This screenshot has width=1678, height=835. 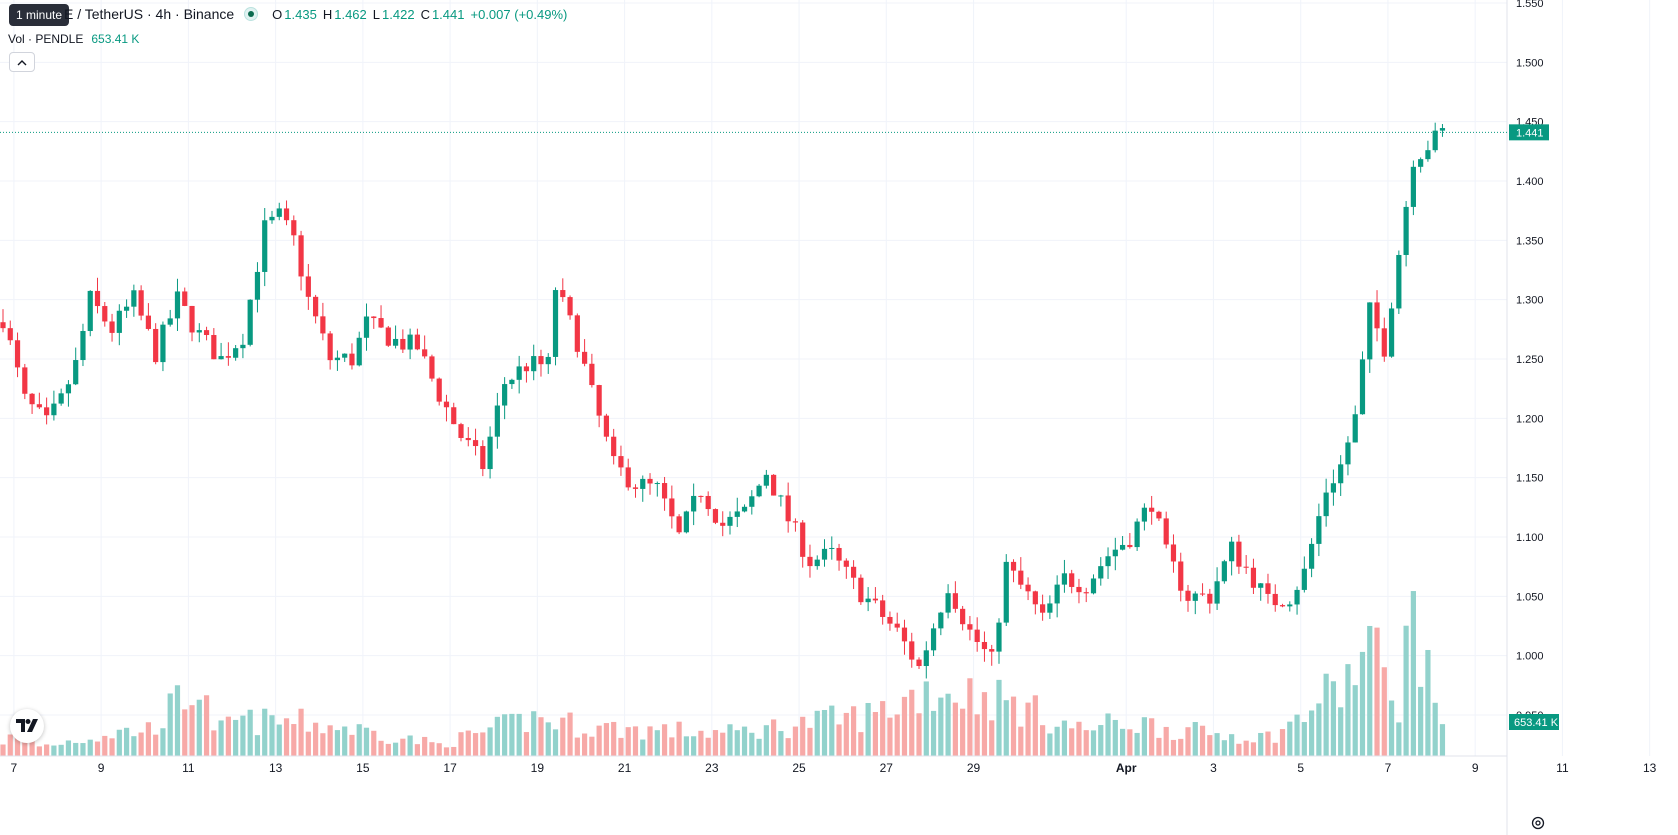 What do you see at coordinates (1530, 301) in the screenshot?
I see `price-tick-label: 1.300` at bounding box center [1530, 301].